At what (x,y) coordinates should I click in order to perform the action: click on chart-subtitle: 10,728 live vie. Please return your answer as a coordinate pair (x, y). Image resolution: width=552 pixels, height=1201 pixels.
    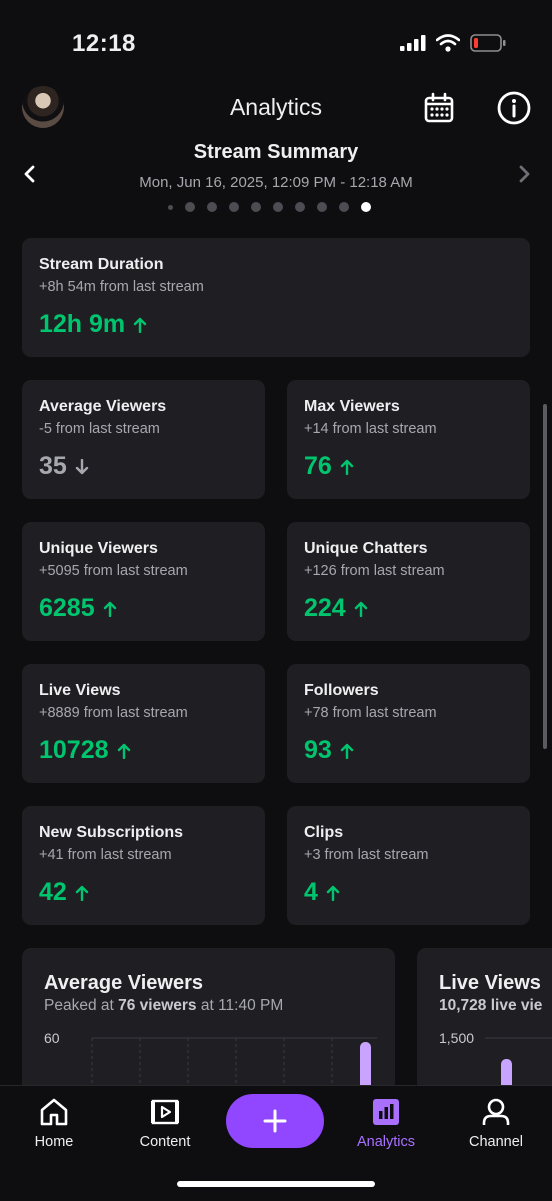
    Looking at the image, I should click on (490, 1006).